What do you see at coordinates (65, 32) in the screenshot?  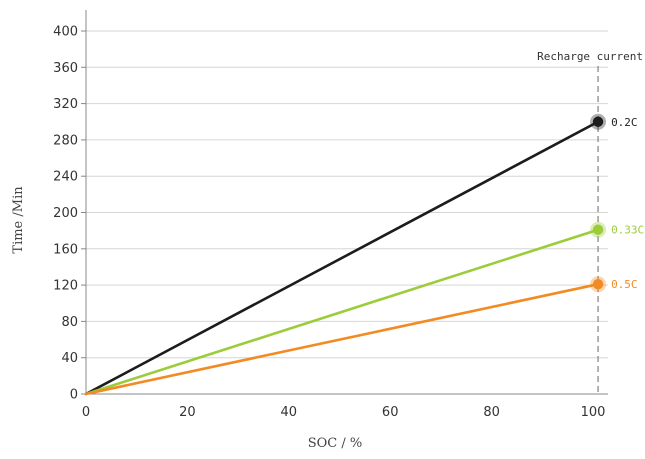 I see `y-tick-label-400: 400` at bounding box center [65, 32].